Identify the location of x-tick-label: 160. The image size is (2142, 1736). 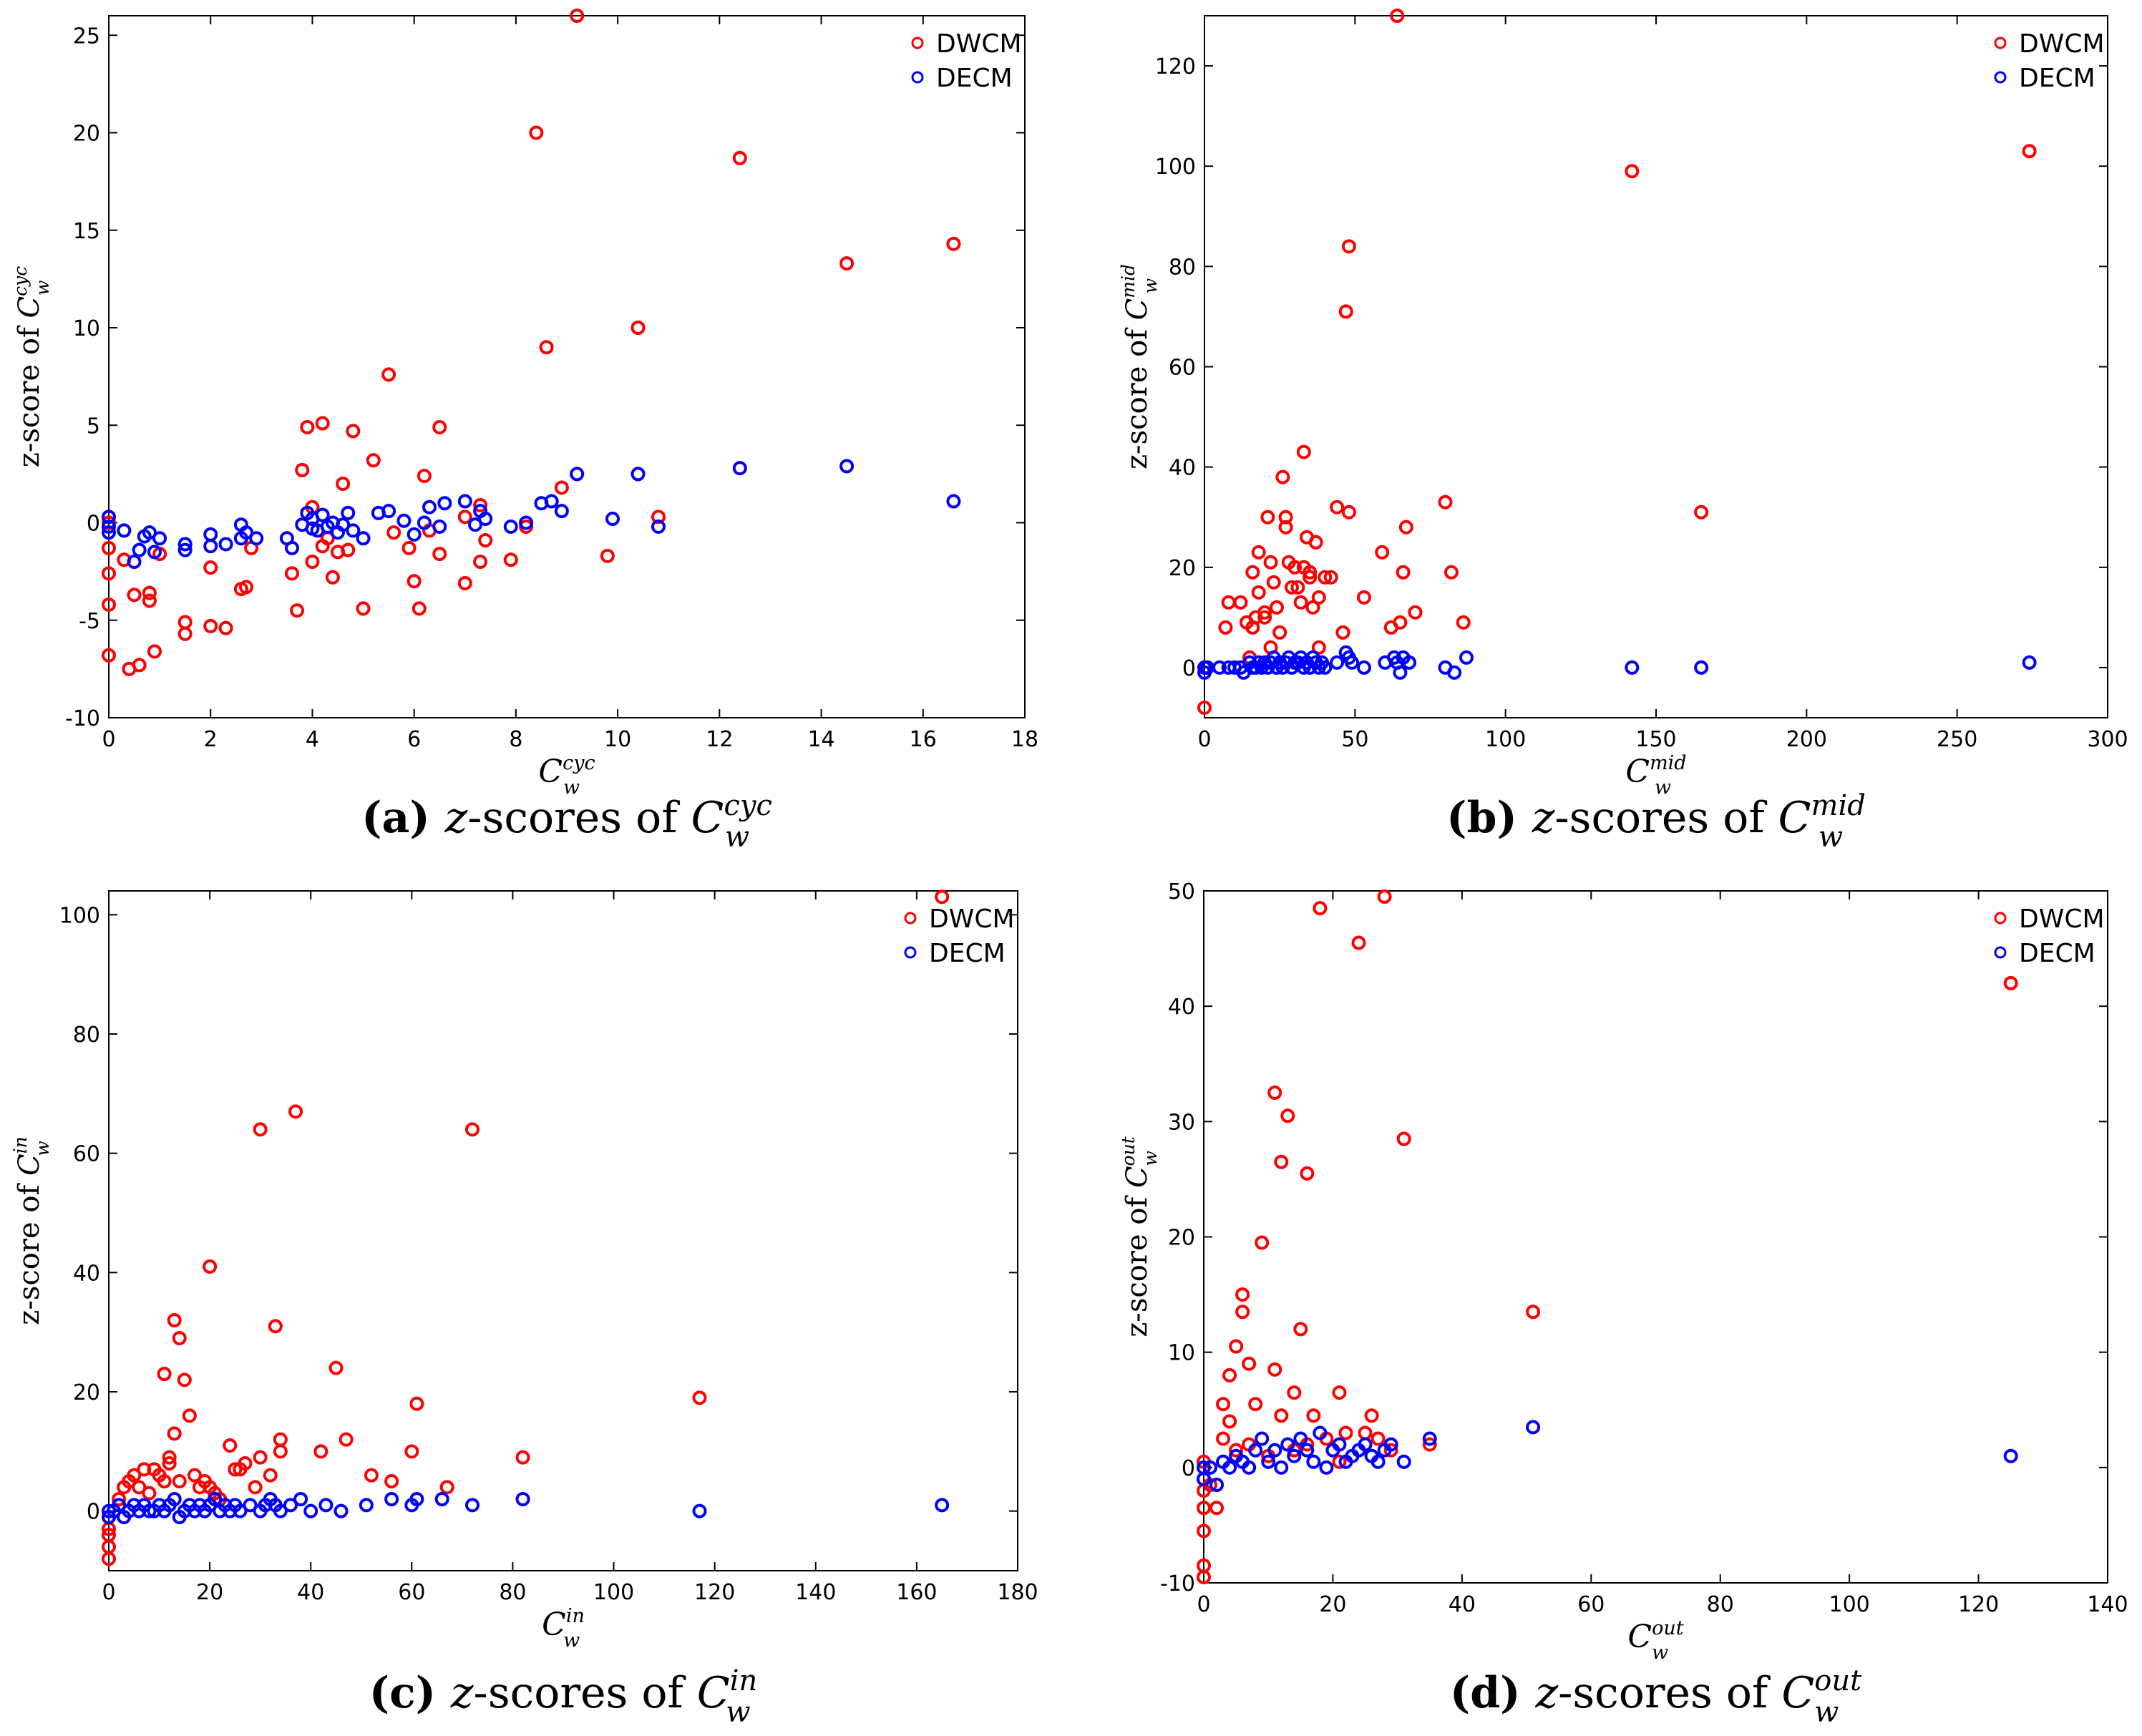
(916, 1593).